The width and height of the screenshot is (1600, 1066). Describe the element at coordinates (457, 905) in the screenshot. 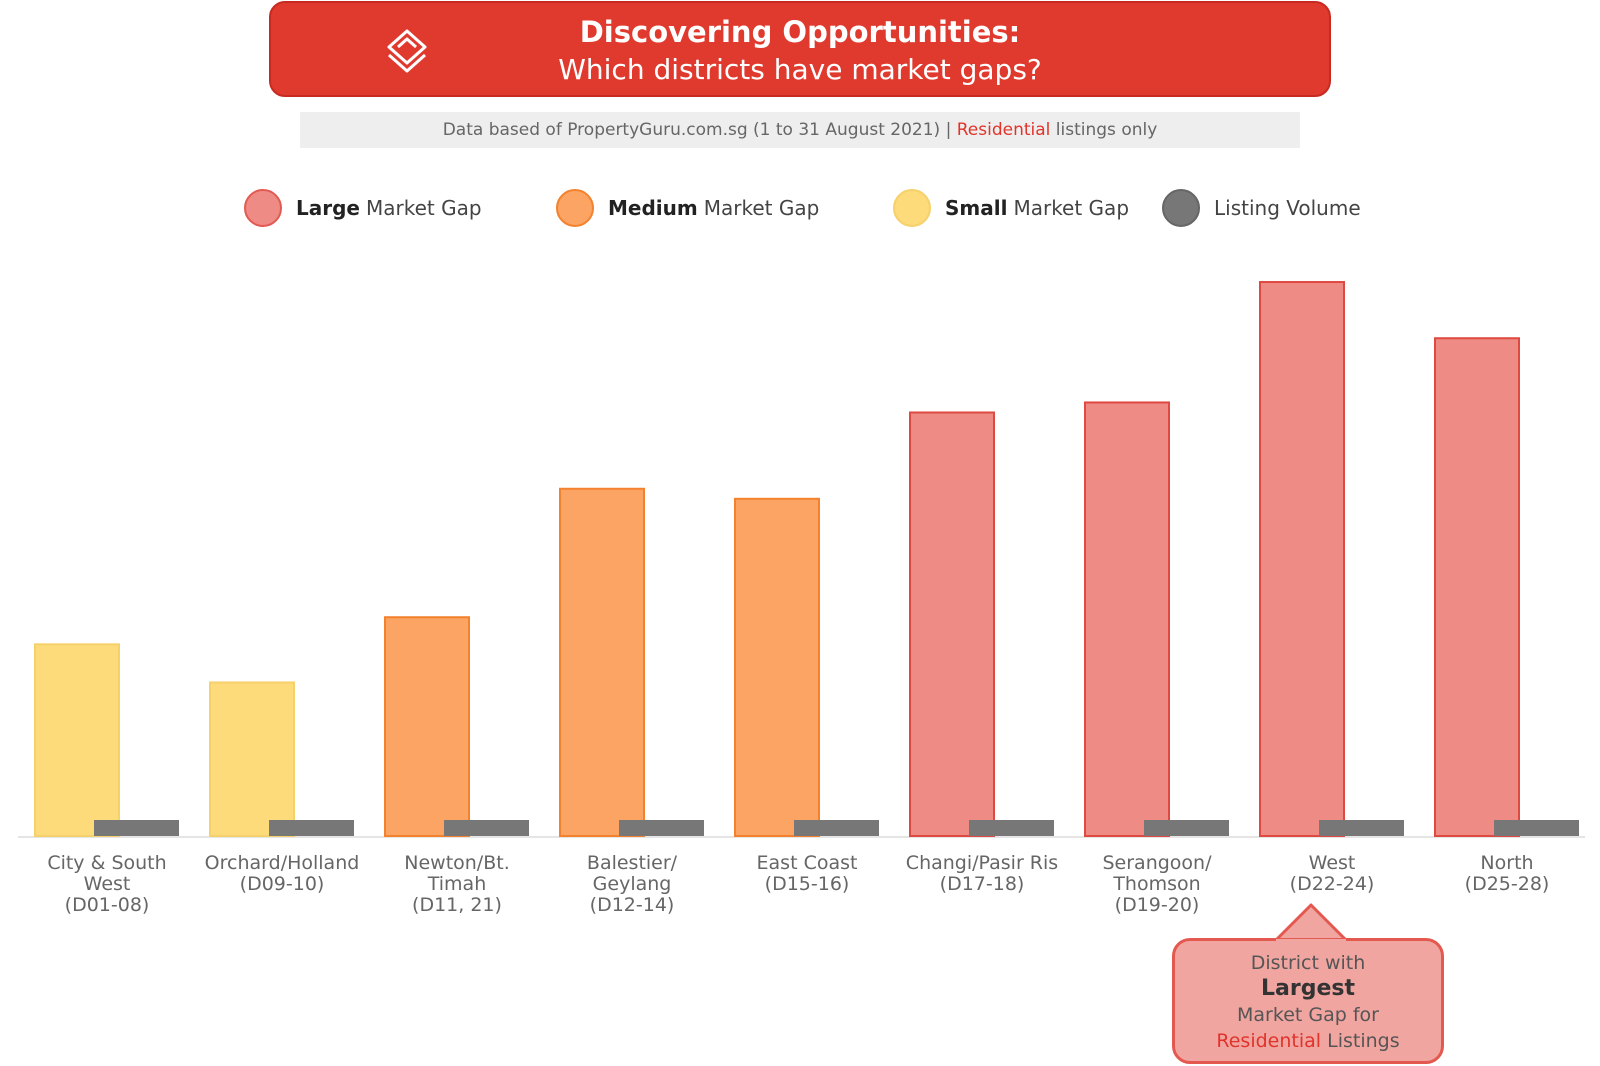

I see `x-tick-label: (D11, 21)` at that location.